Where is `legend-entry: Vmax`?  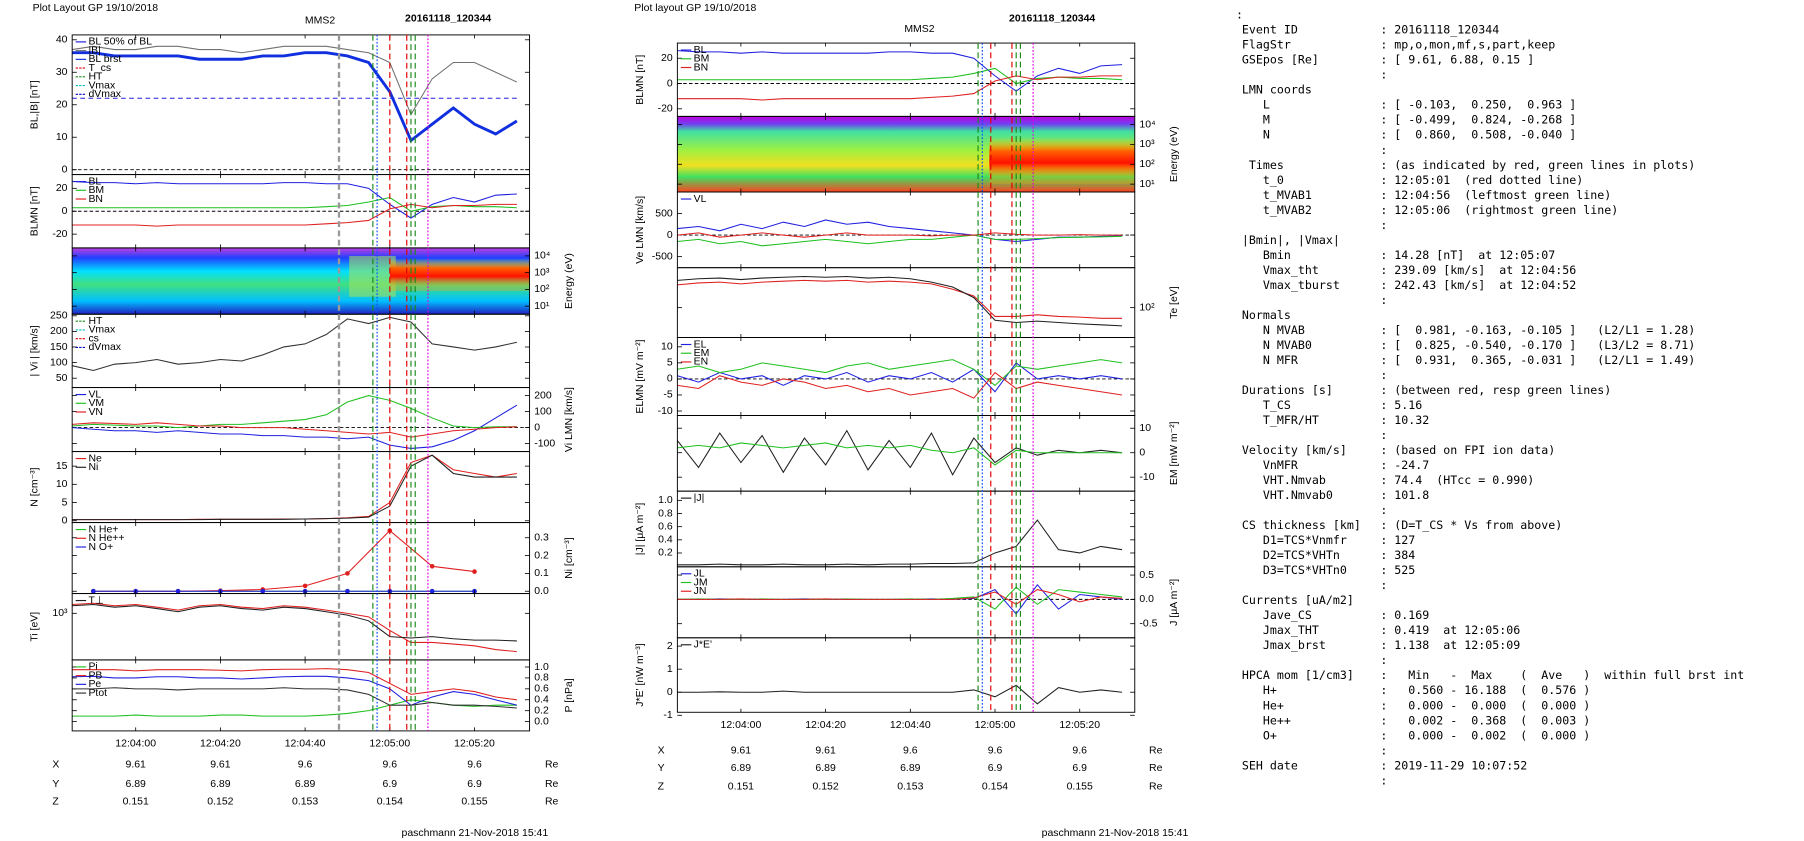
legend-entry: Vmax is located at coordinates (102, 330).